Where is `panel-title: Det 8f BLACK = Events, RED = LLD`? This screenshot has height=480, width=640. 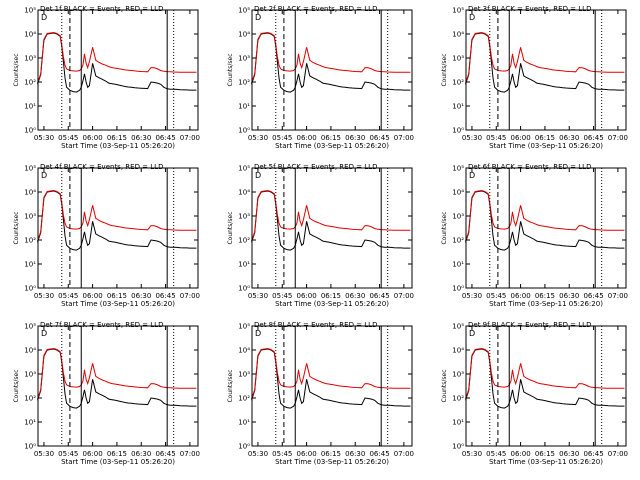 panel-title: Det 8f BLACK = Events, RED = LLD is located at coordinates (315, 325).